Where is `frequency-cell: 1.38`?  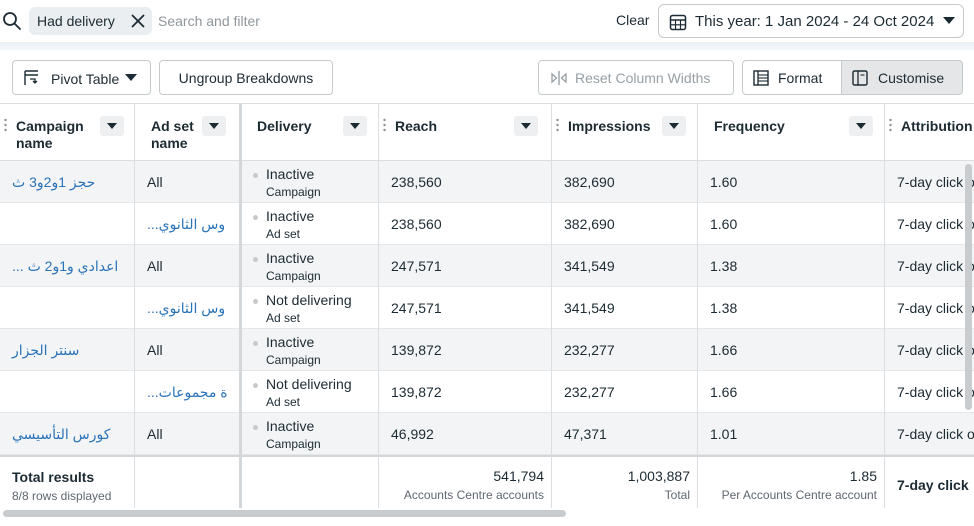
frequency-cell: 1.38 is located at coordinates (791, 265).